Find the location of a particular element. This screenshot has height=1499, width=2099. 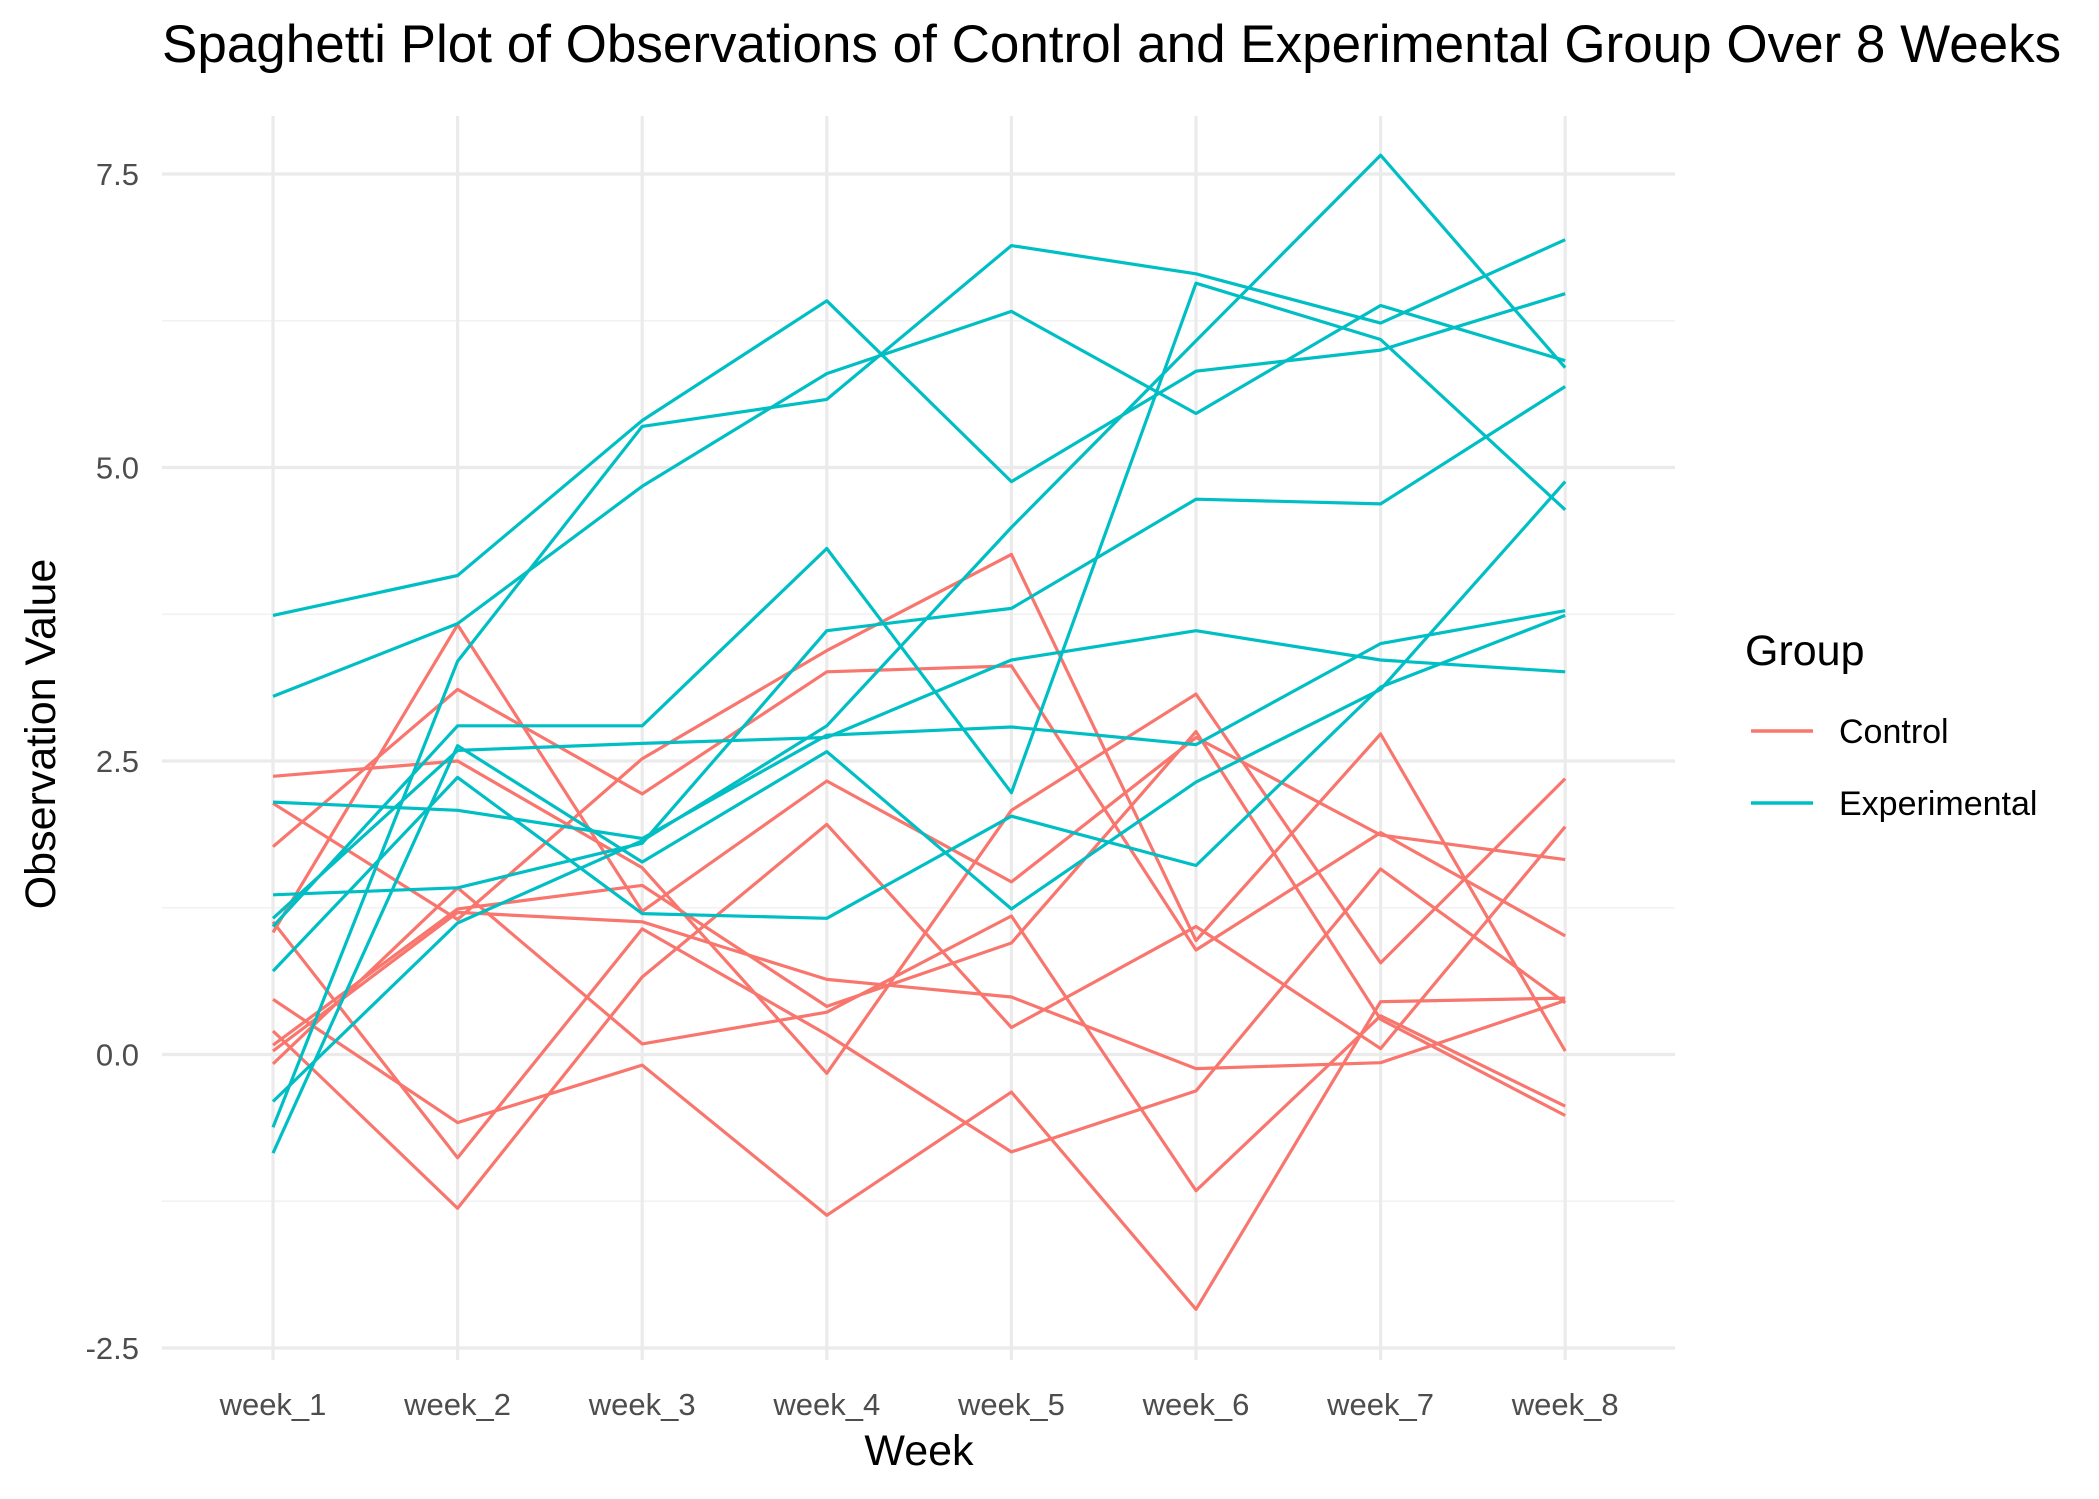

x-tick-label: week_4 is located at coordinates (826, 1404).